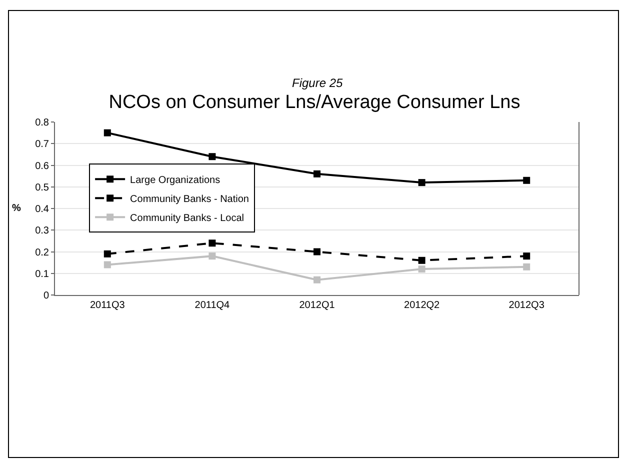 This screenshot has width=629, height=470. Describe the element at coordinates (422, 305) in the screenshot. I see `x-tick-label: 2012Q2` at that location.